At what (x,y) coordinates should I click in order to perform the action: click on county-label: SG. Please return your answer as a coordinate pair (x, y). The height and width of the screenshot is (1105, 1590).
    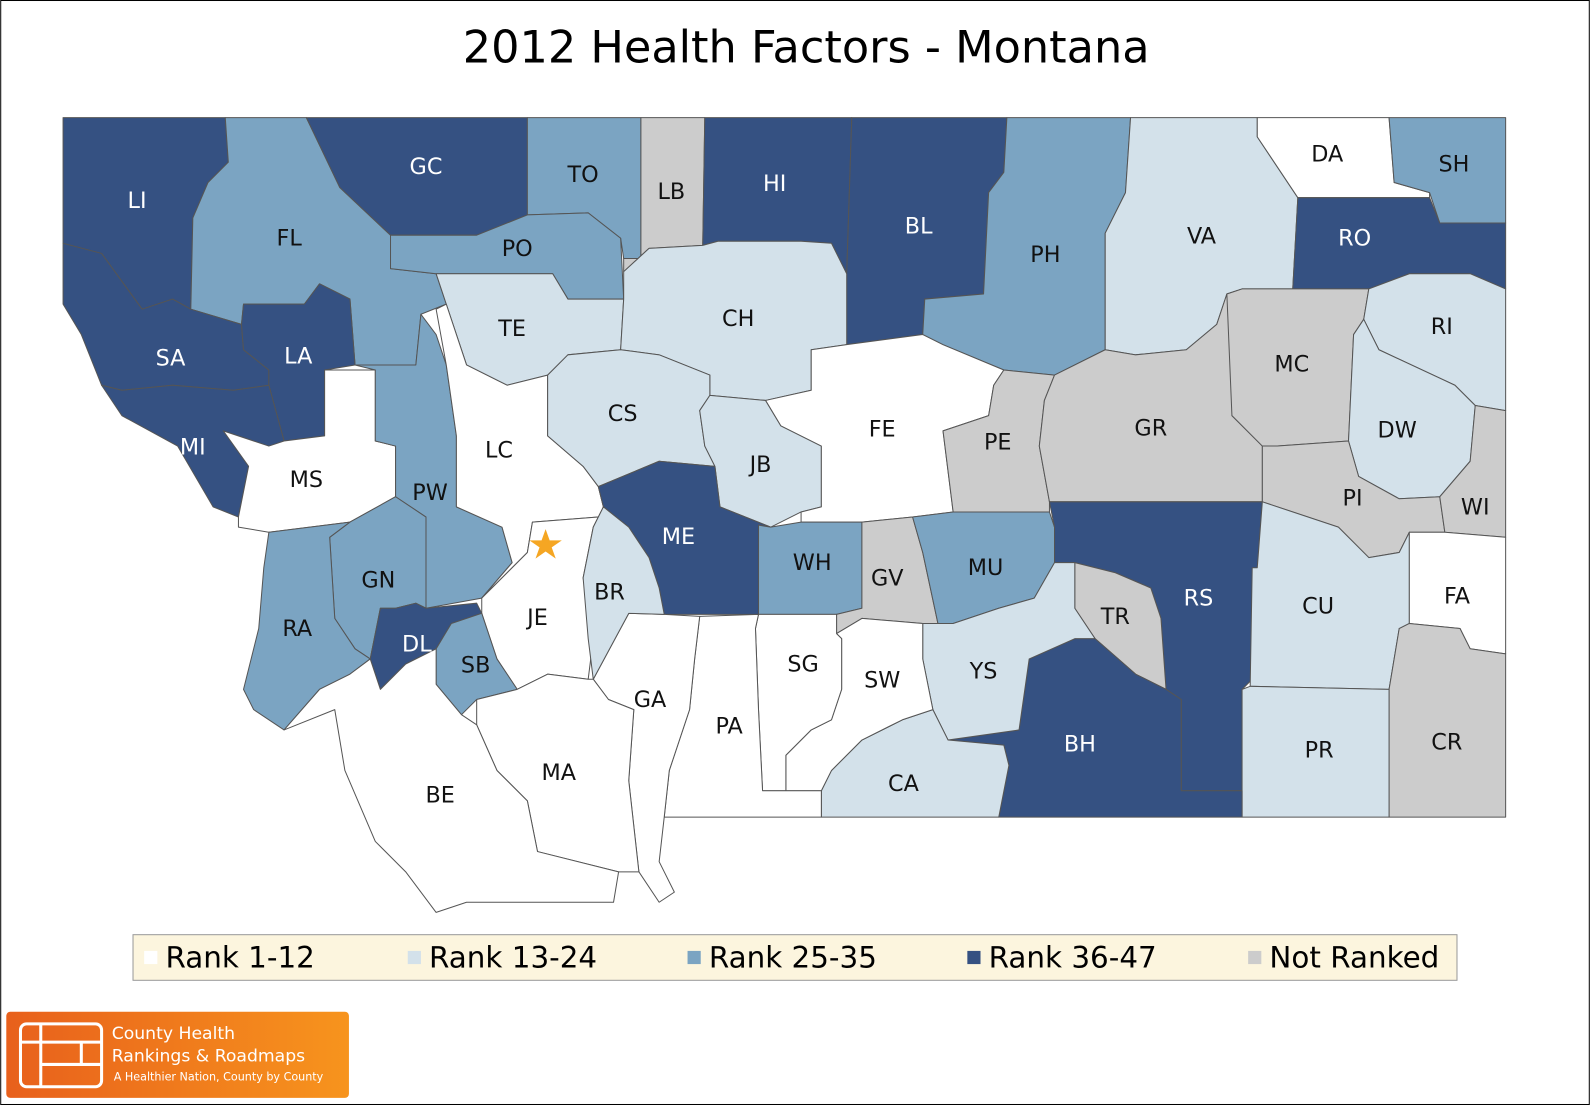
    Looking at the image, I should click on (802, 665).